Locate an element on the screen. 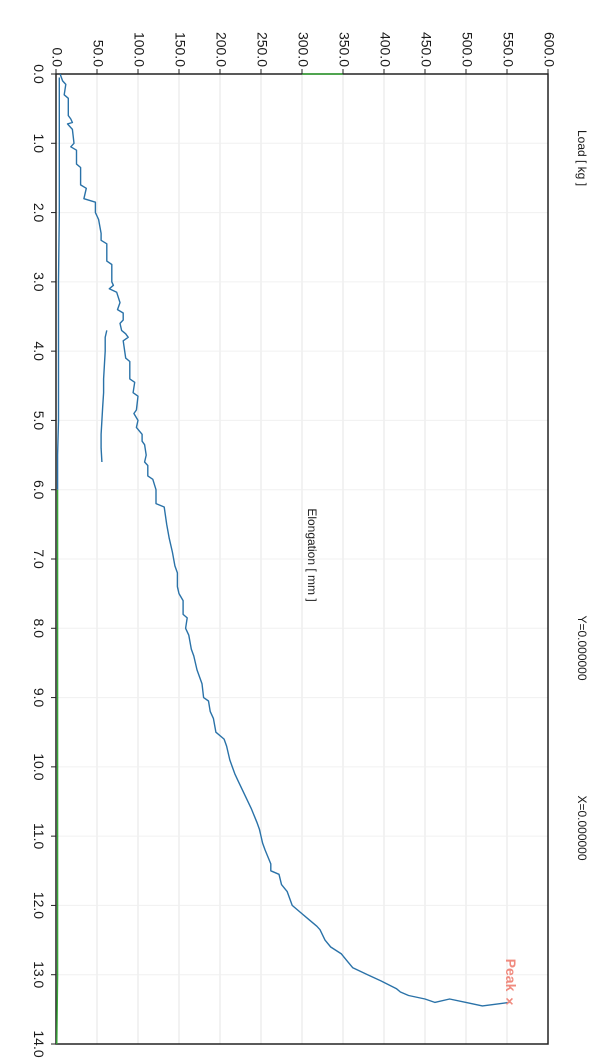 This screenshot has height=1058, width=602. peak-label: Peak is located at coordinates (511, 975).